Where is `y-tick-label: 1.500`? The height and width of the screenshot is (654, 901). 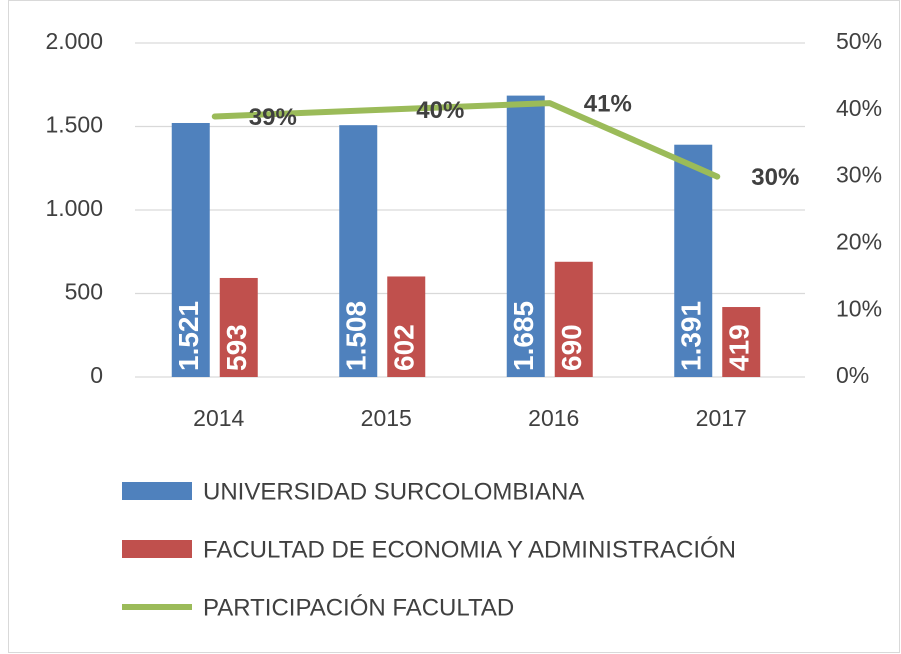
y-tick-label: 1.500 is located at coordinates (74, 125).